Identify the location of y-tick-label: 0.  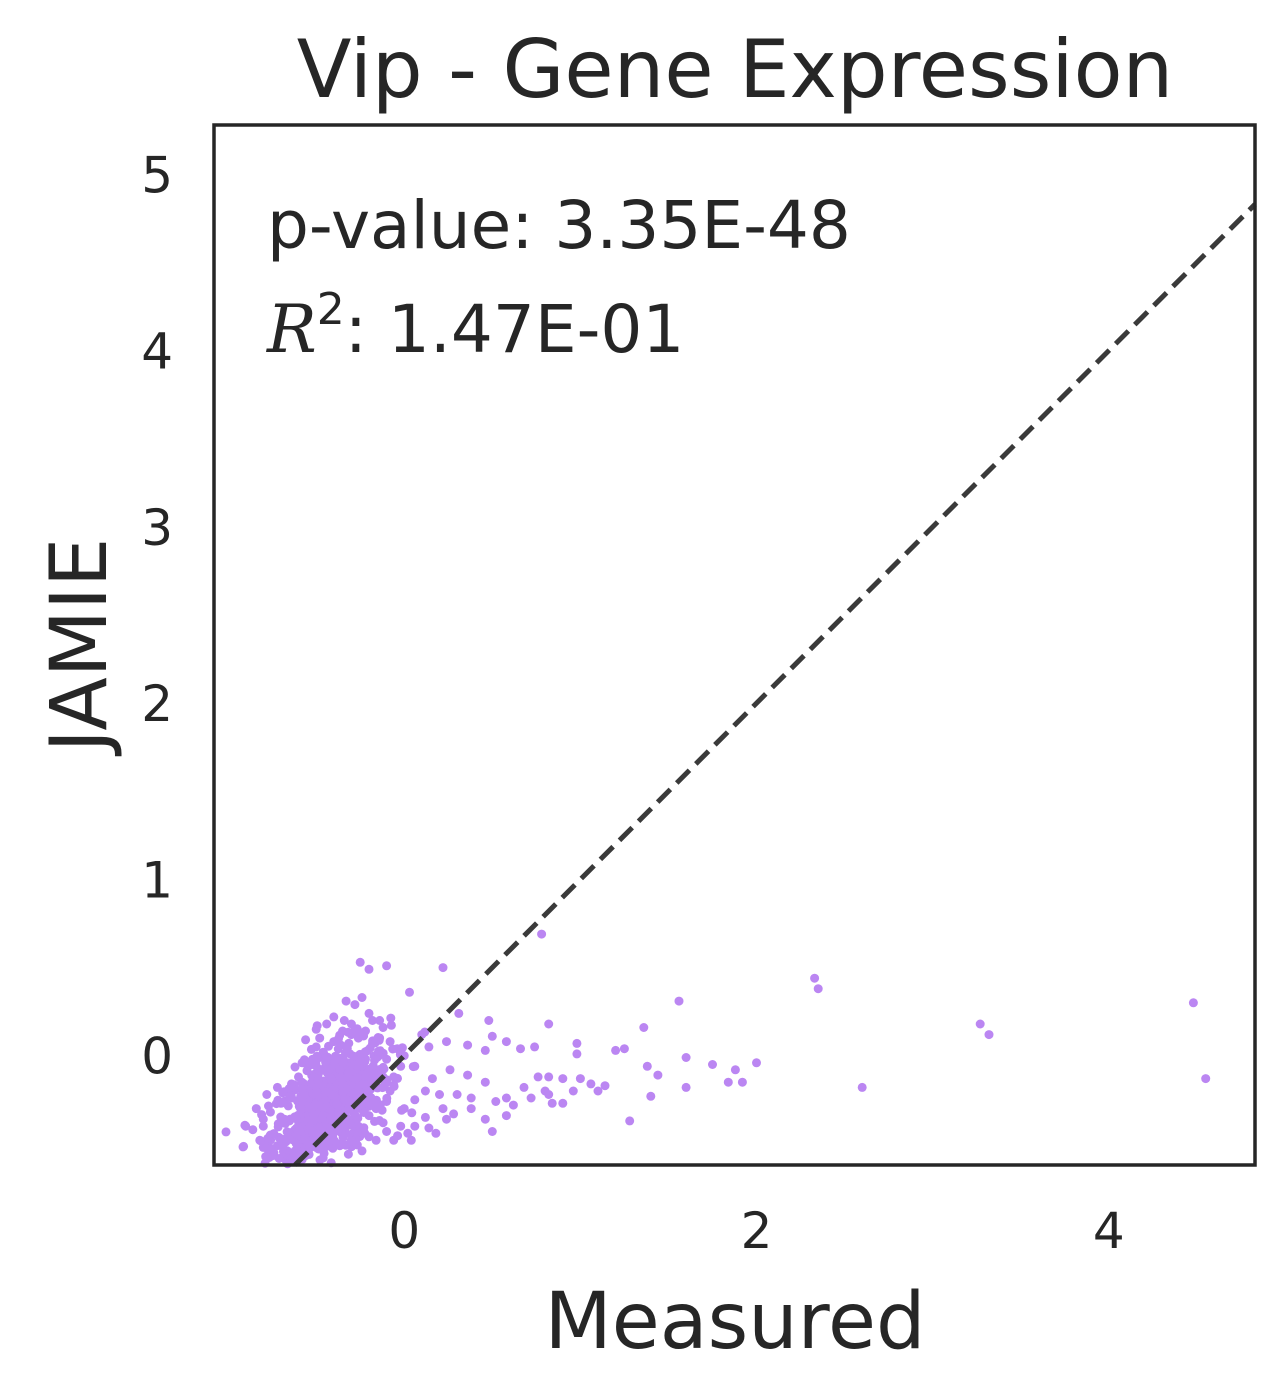
(157, 1057).